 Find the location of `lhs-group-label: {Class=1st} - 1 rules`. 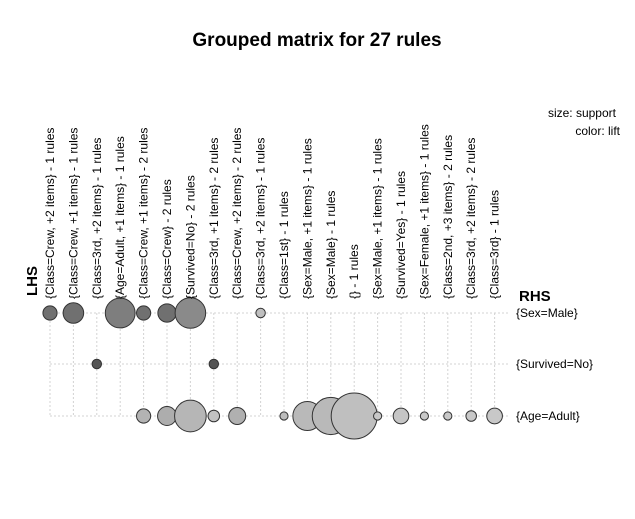

lhs-group-label: {Class=1st} - 1 rules is located at coordinates (284, 245).